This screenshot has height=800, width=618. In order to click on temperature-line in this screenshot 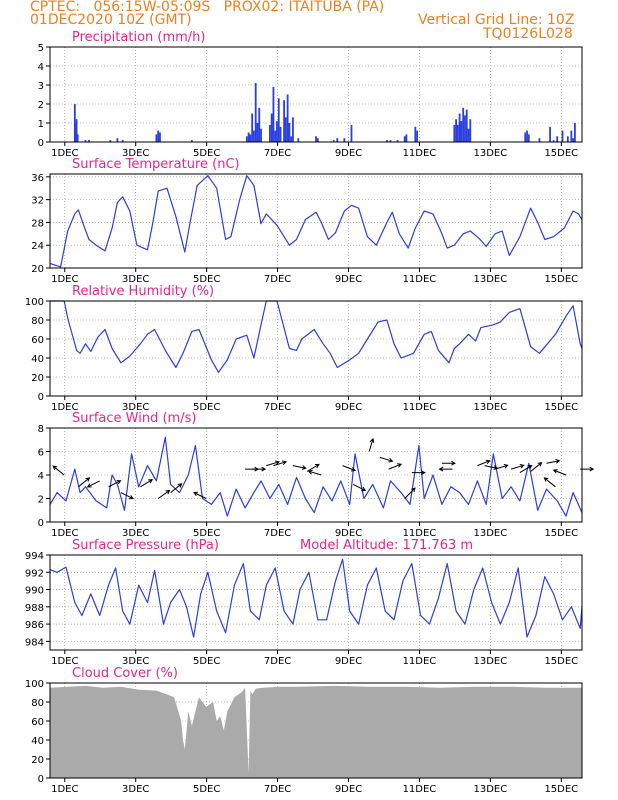, I will do `click(316, 221)`.